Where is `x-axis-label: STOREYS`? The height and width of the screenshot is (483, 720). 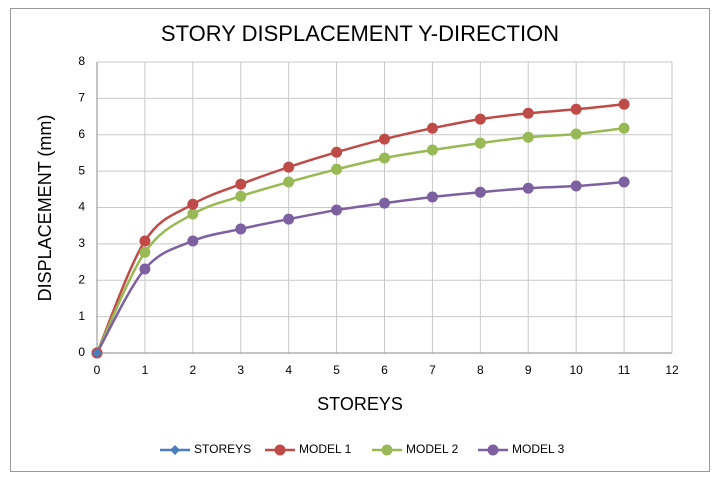
x-axis-label: STOREYS is located at coordinates (360, 404).